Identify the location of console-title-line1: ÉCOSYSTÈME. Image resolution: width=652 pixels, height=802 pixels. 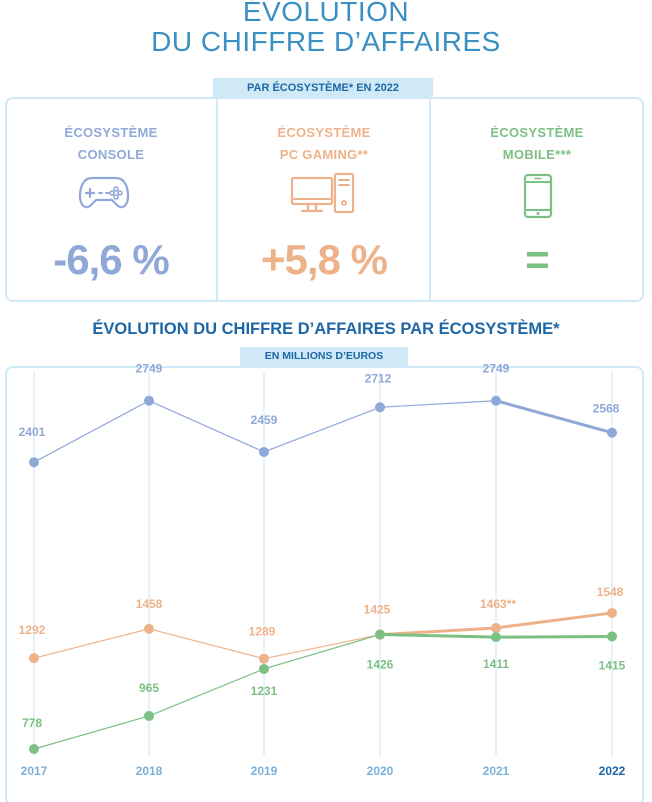
(111, 132).